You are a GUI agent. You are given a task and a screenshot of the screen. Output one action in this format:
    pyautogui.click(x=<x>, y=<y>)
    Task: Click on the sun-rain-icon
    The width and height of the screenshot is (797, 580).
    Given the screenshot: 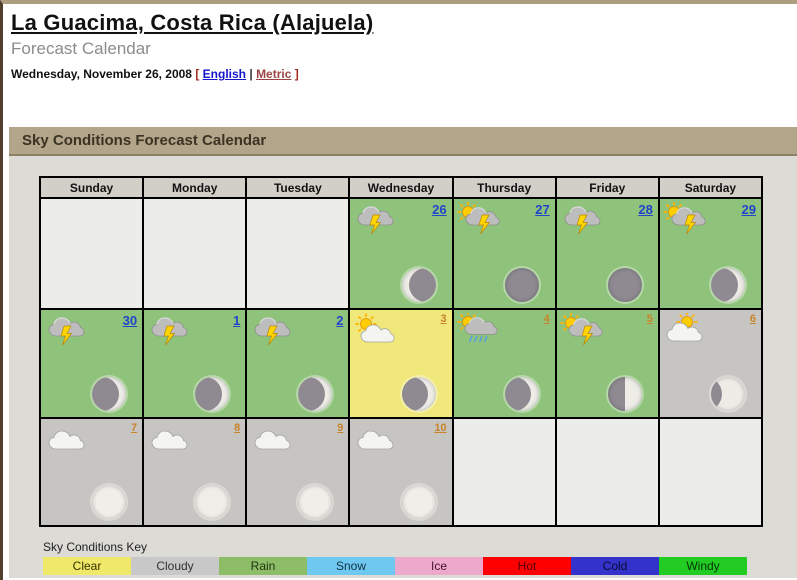 What is the action you would take?
    pyautogui.click(x=479, y=330)
    